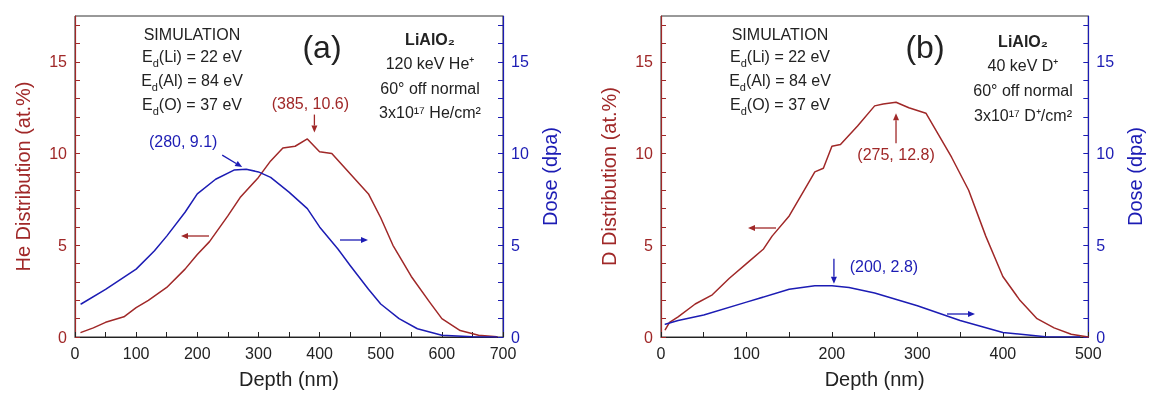 The width and height of the screenshot is (1153, 405). I want to click on annotation: (b), so click(925, 47).